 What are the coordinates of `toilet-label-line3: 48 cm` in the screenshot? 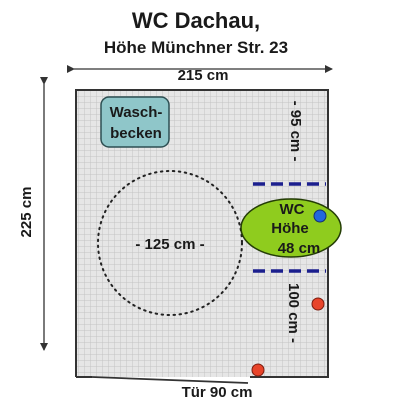 It's located at (299, 248).